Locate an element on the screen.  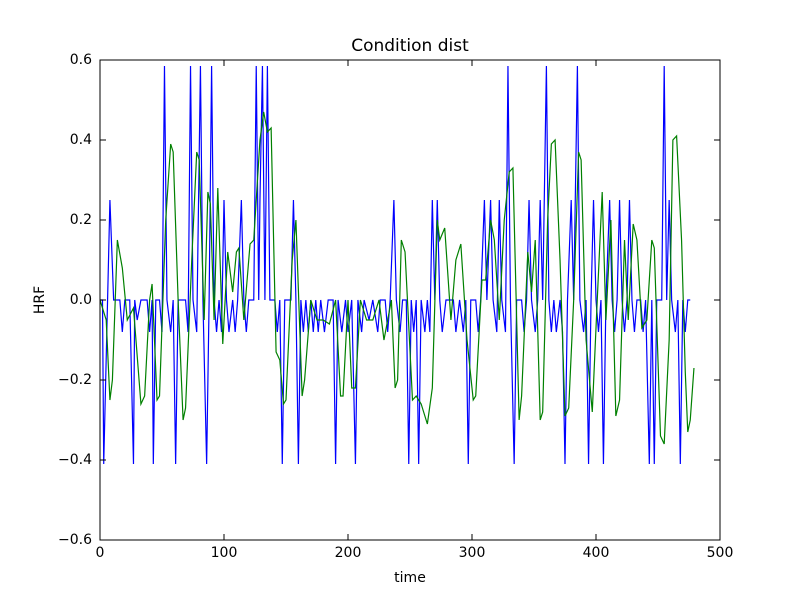
x-tick-label: 400 is located at coordinates (596, 553).